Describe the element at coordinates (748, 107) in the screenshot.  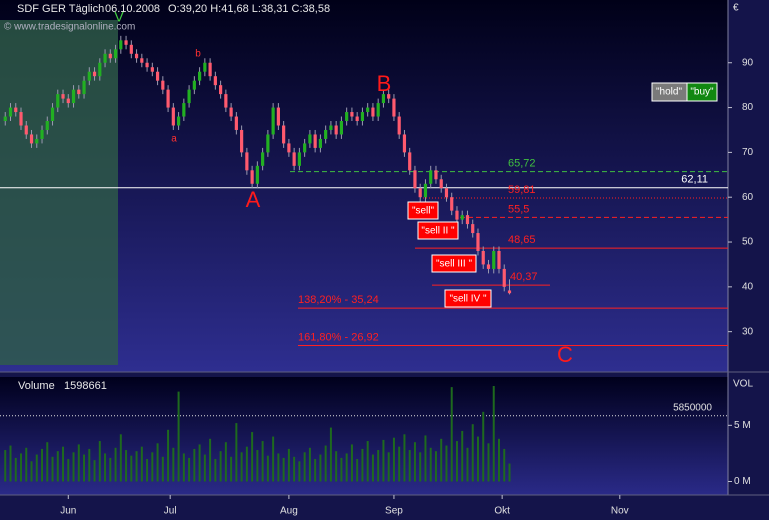
I see `y-tick-label: 80` at that location.